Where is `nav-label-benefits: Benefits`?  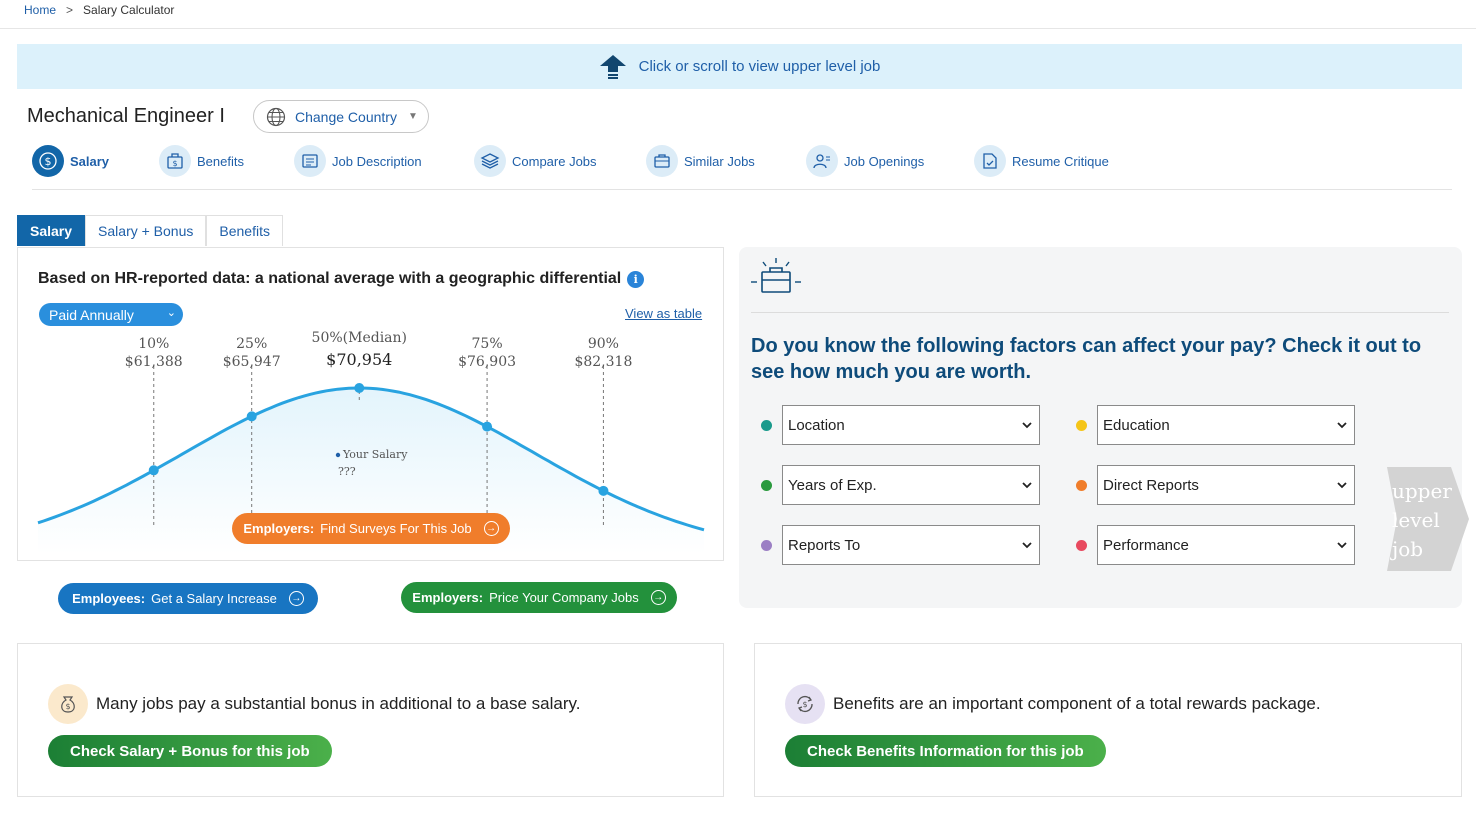 nav-label-benefits: Benefits is located at coordinates (220, 161).